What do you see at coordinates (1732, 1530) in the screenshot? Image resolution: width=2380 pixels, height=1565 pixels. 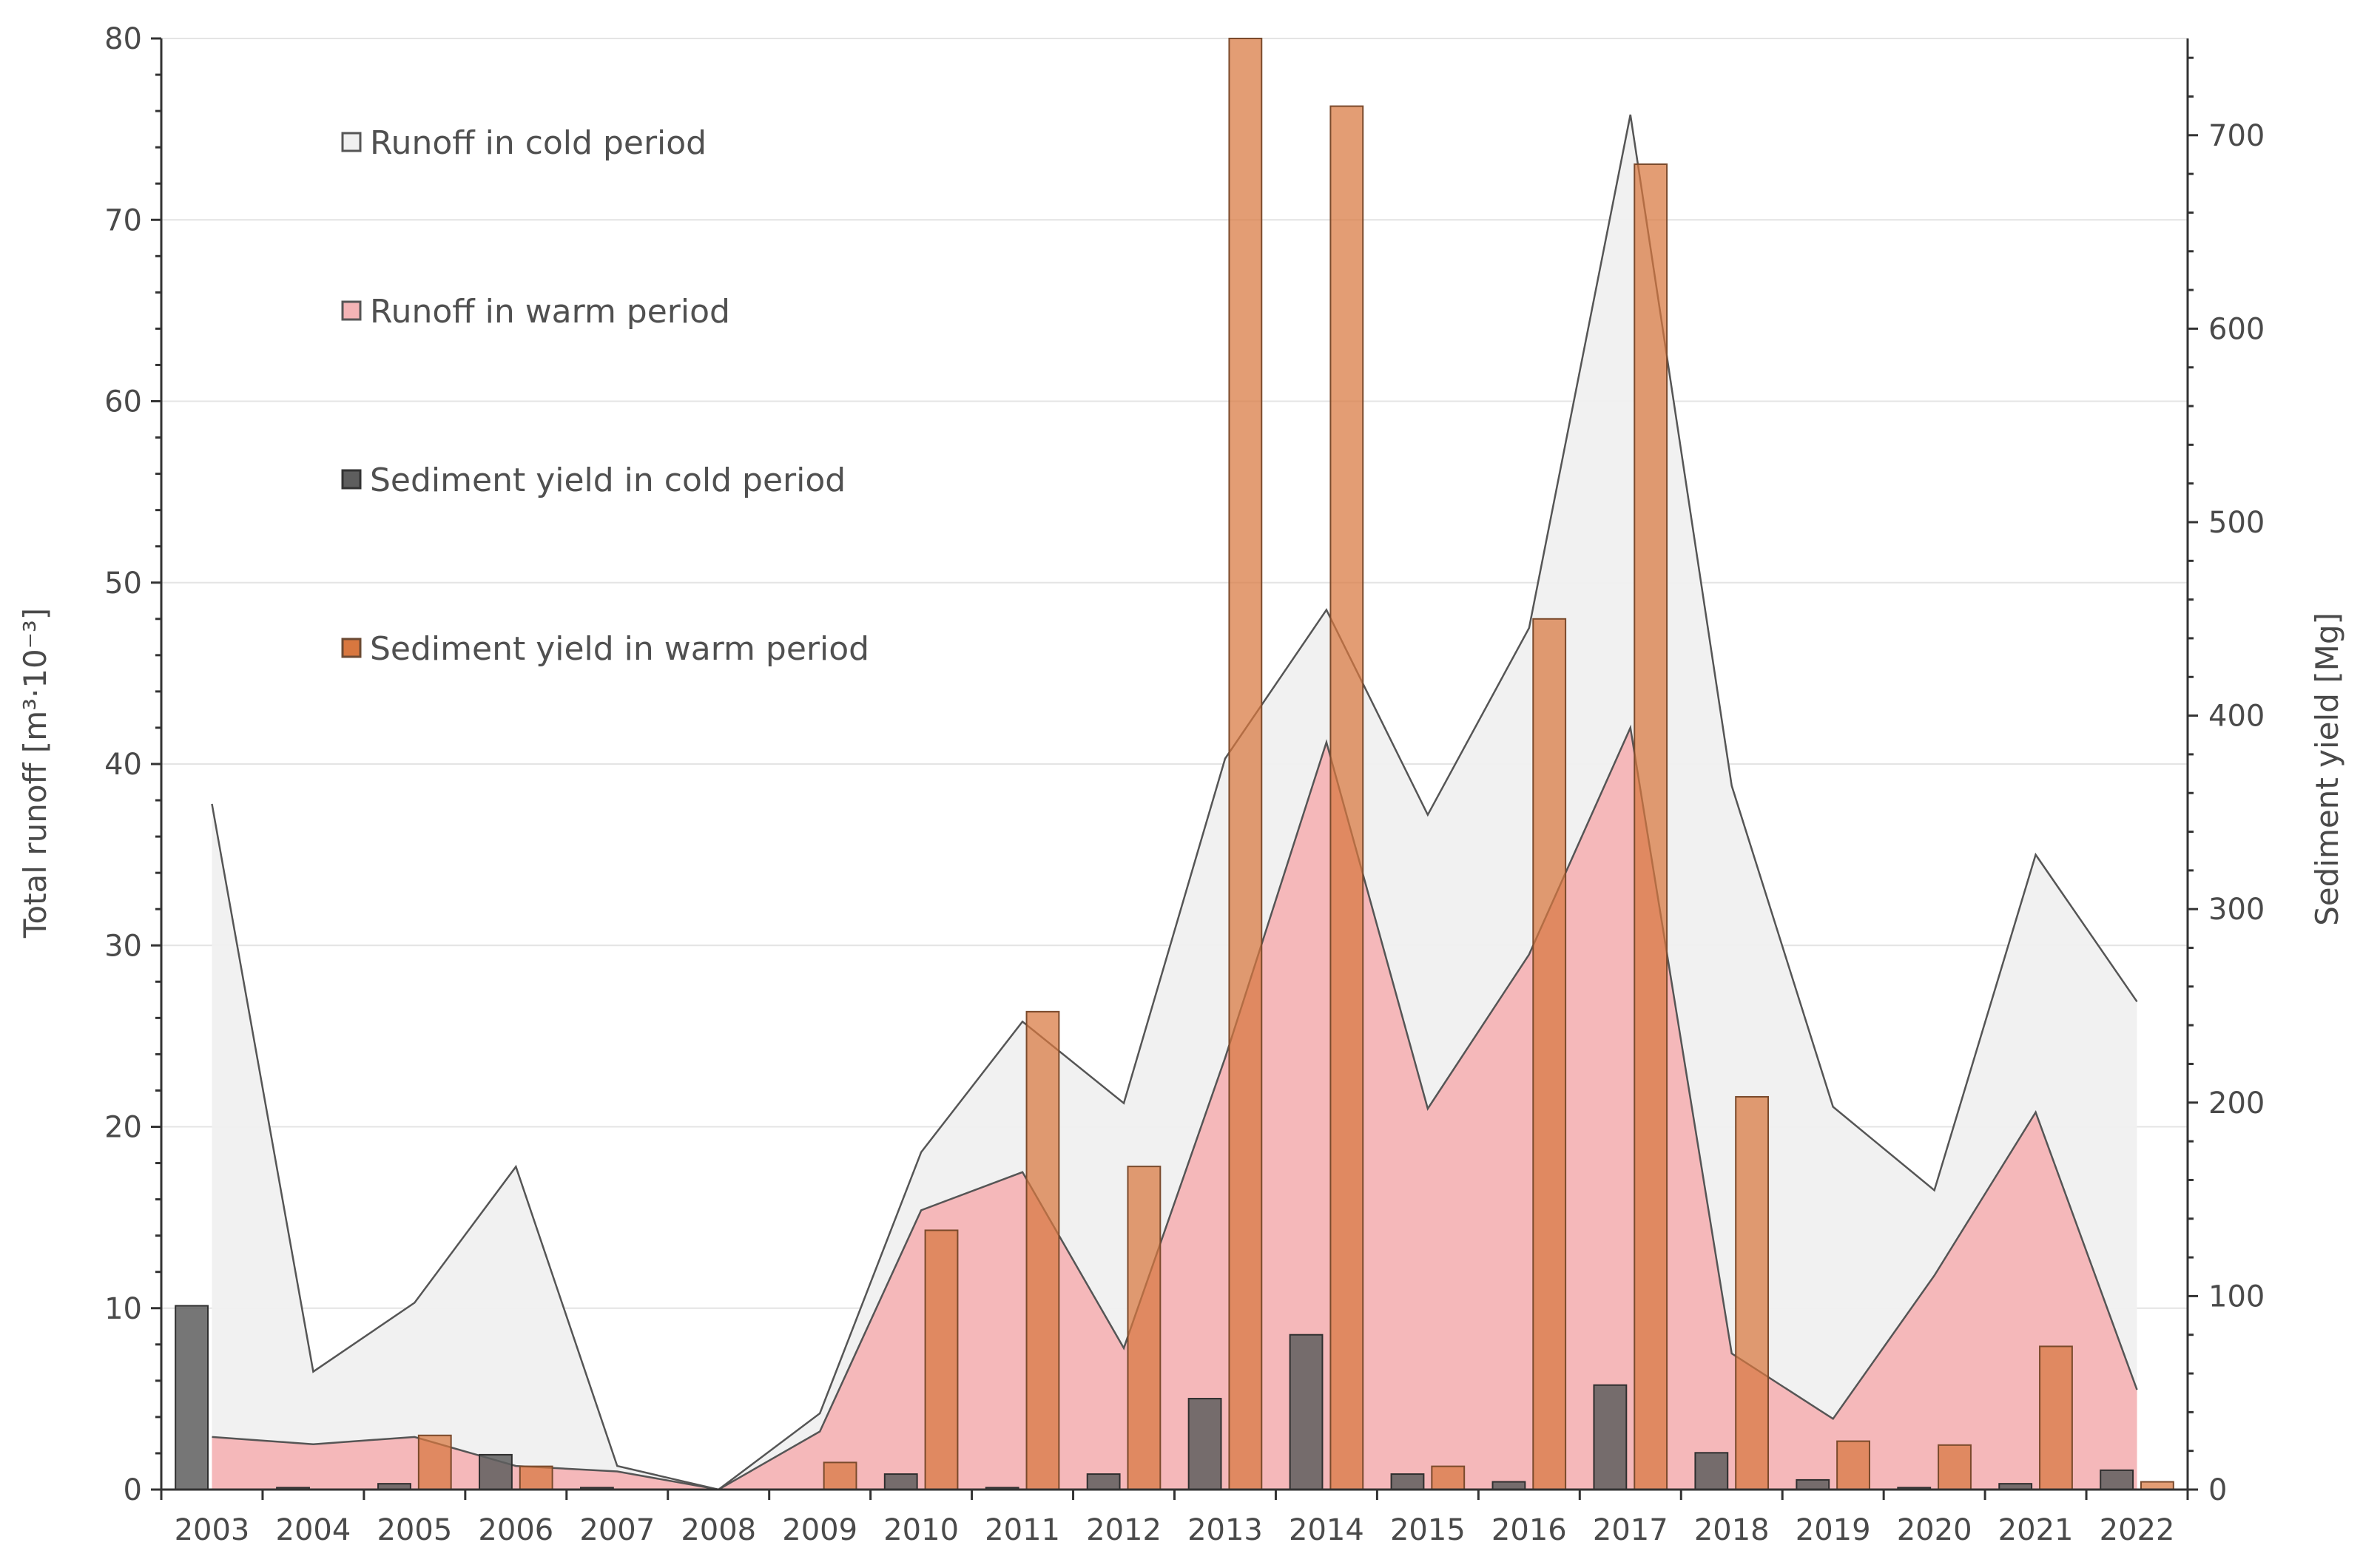 I see `x-tick-label-2018: 2018` at bounding box center [1732, 1530].